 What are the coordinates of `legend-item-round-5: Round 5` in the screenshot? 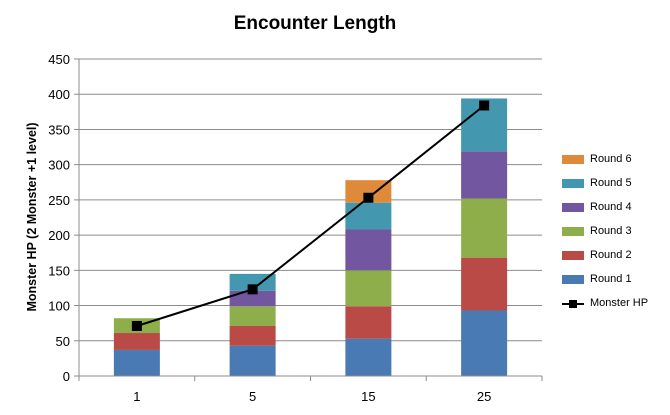 It's located at (605, 183).